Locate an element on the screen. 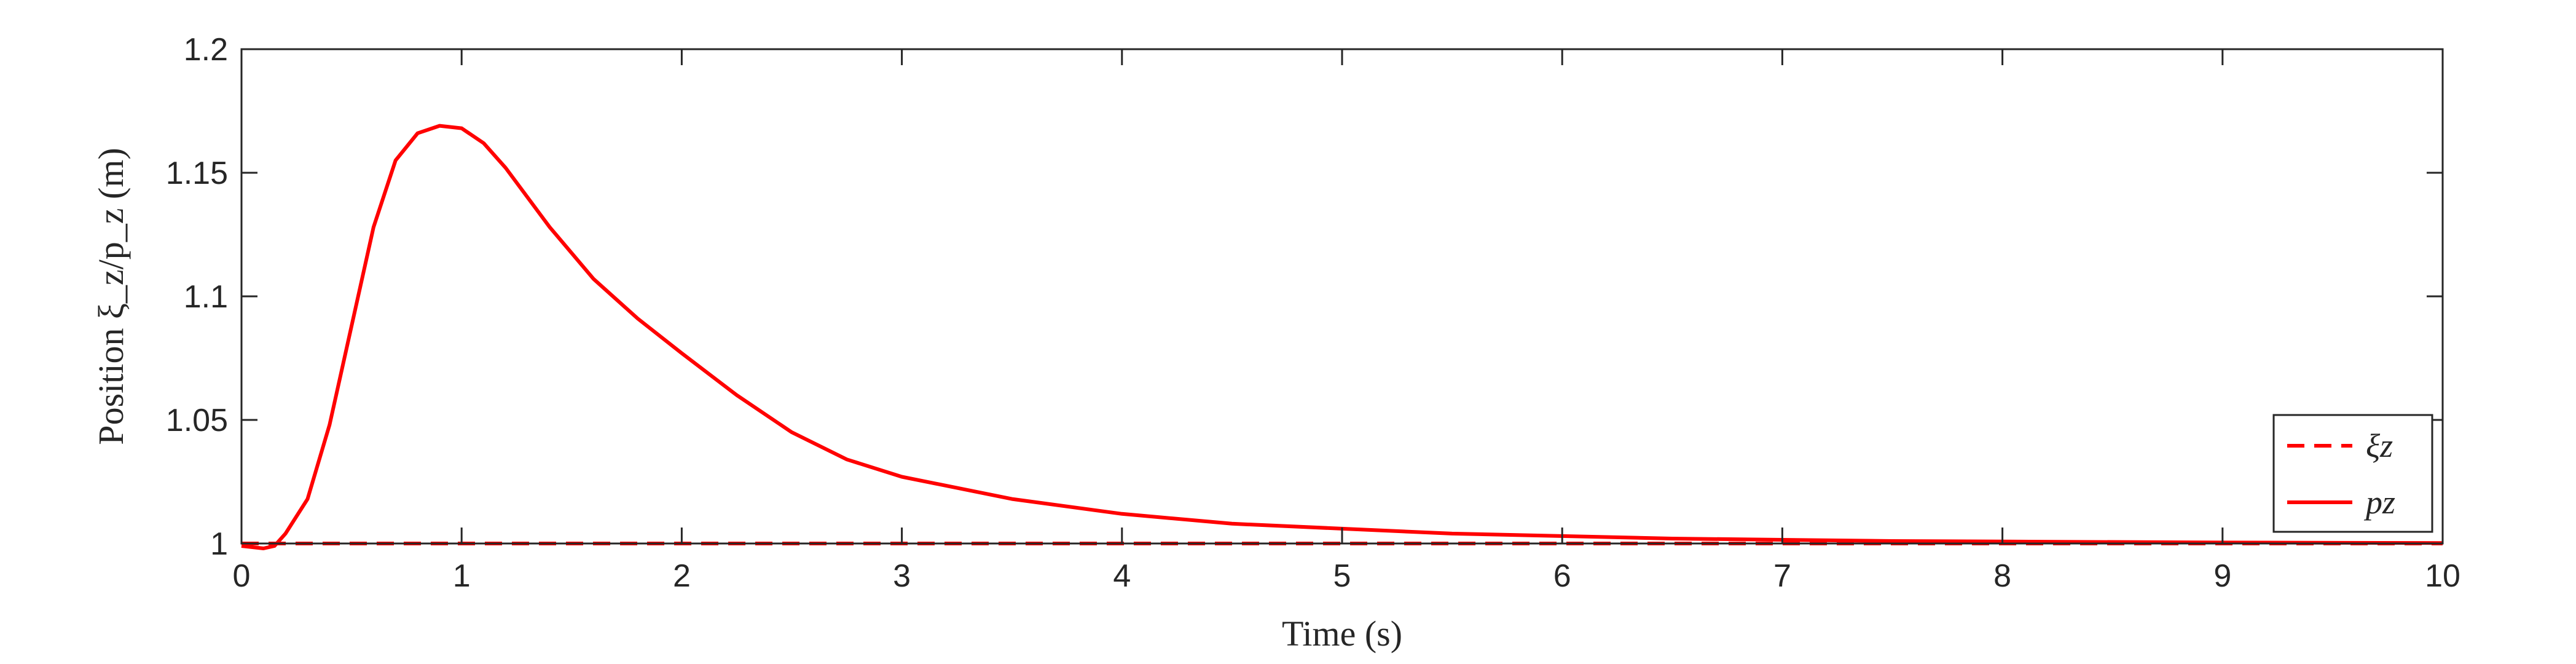 The width and height of the screenshot is (2576, 664). legend-box is located at coordinates (2352, 473).